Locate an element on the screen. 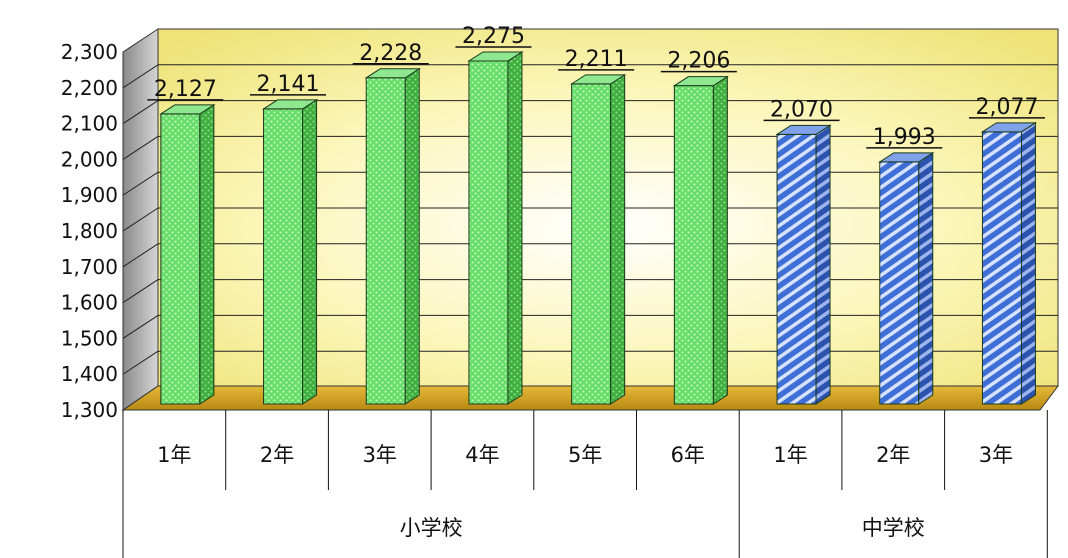  y-tick-label: 1,300 is located at coordinates (89, 410).